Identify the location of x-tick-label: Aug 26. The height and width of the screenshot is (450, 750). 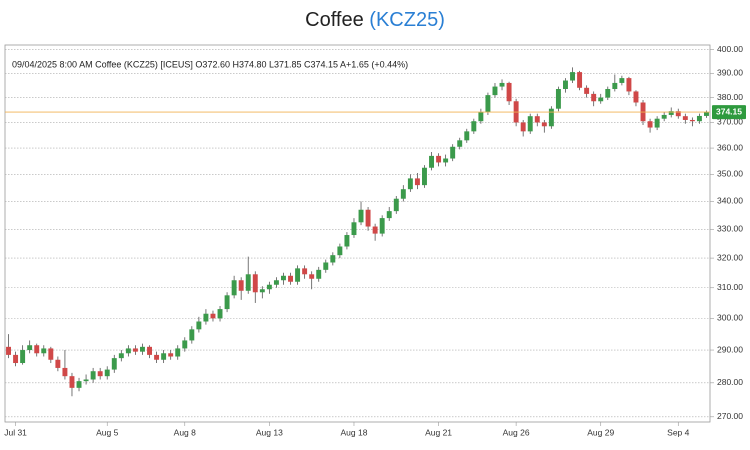
(516, 432).